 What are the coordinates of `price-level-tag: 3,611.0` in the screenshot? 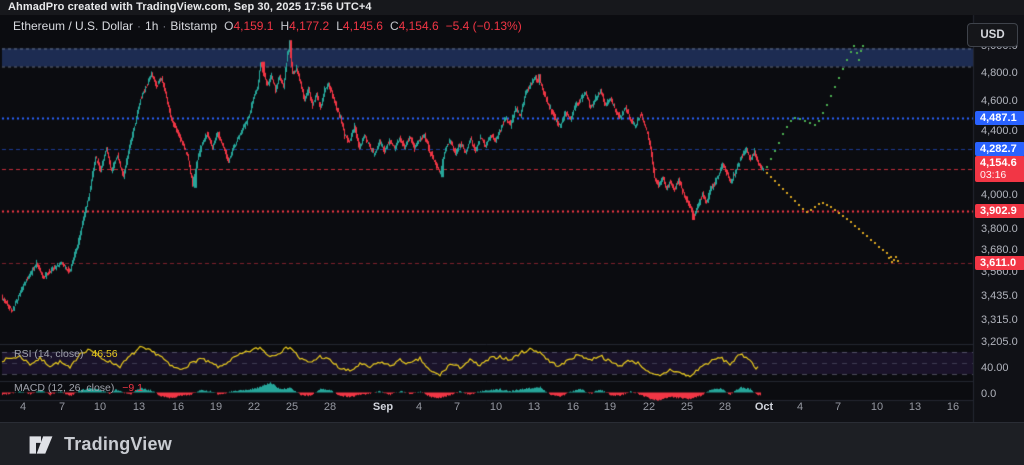 It's located at (999, 262).